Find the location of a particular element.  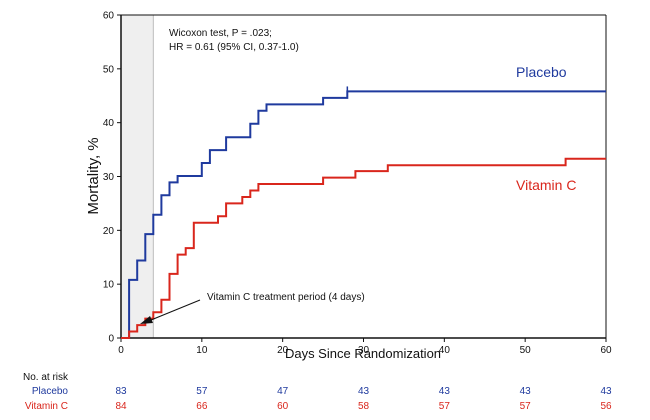

risk-value: 66 is located at coordinates (202, 406).